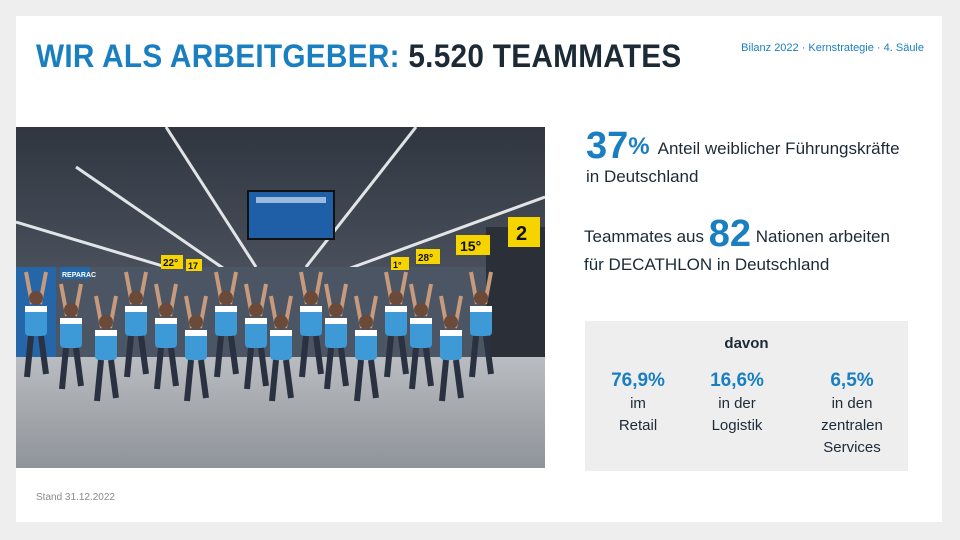 This screenshot has height=540, width=960. I want to click on price-sign: 17, so click(193, 266).